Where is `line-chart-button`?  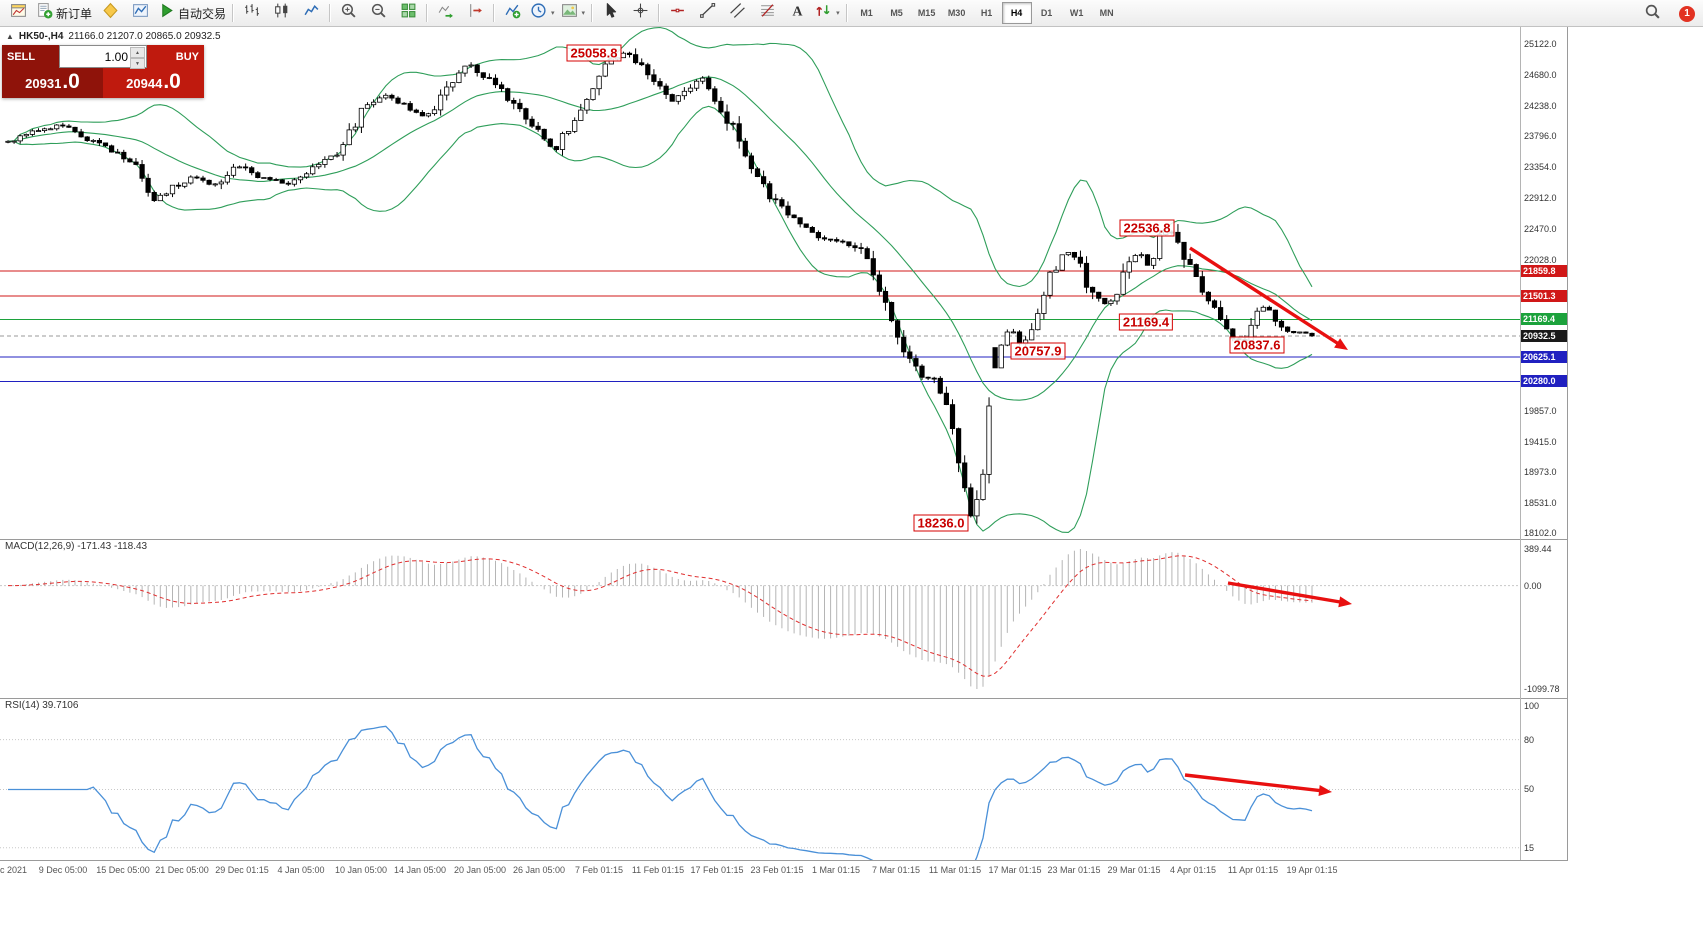
line-chart-button is located at coordinates (311, 13).